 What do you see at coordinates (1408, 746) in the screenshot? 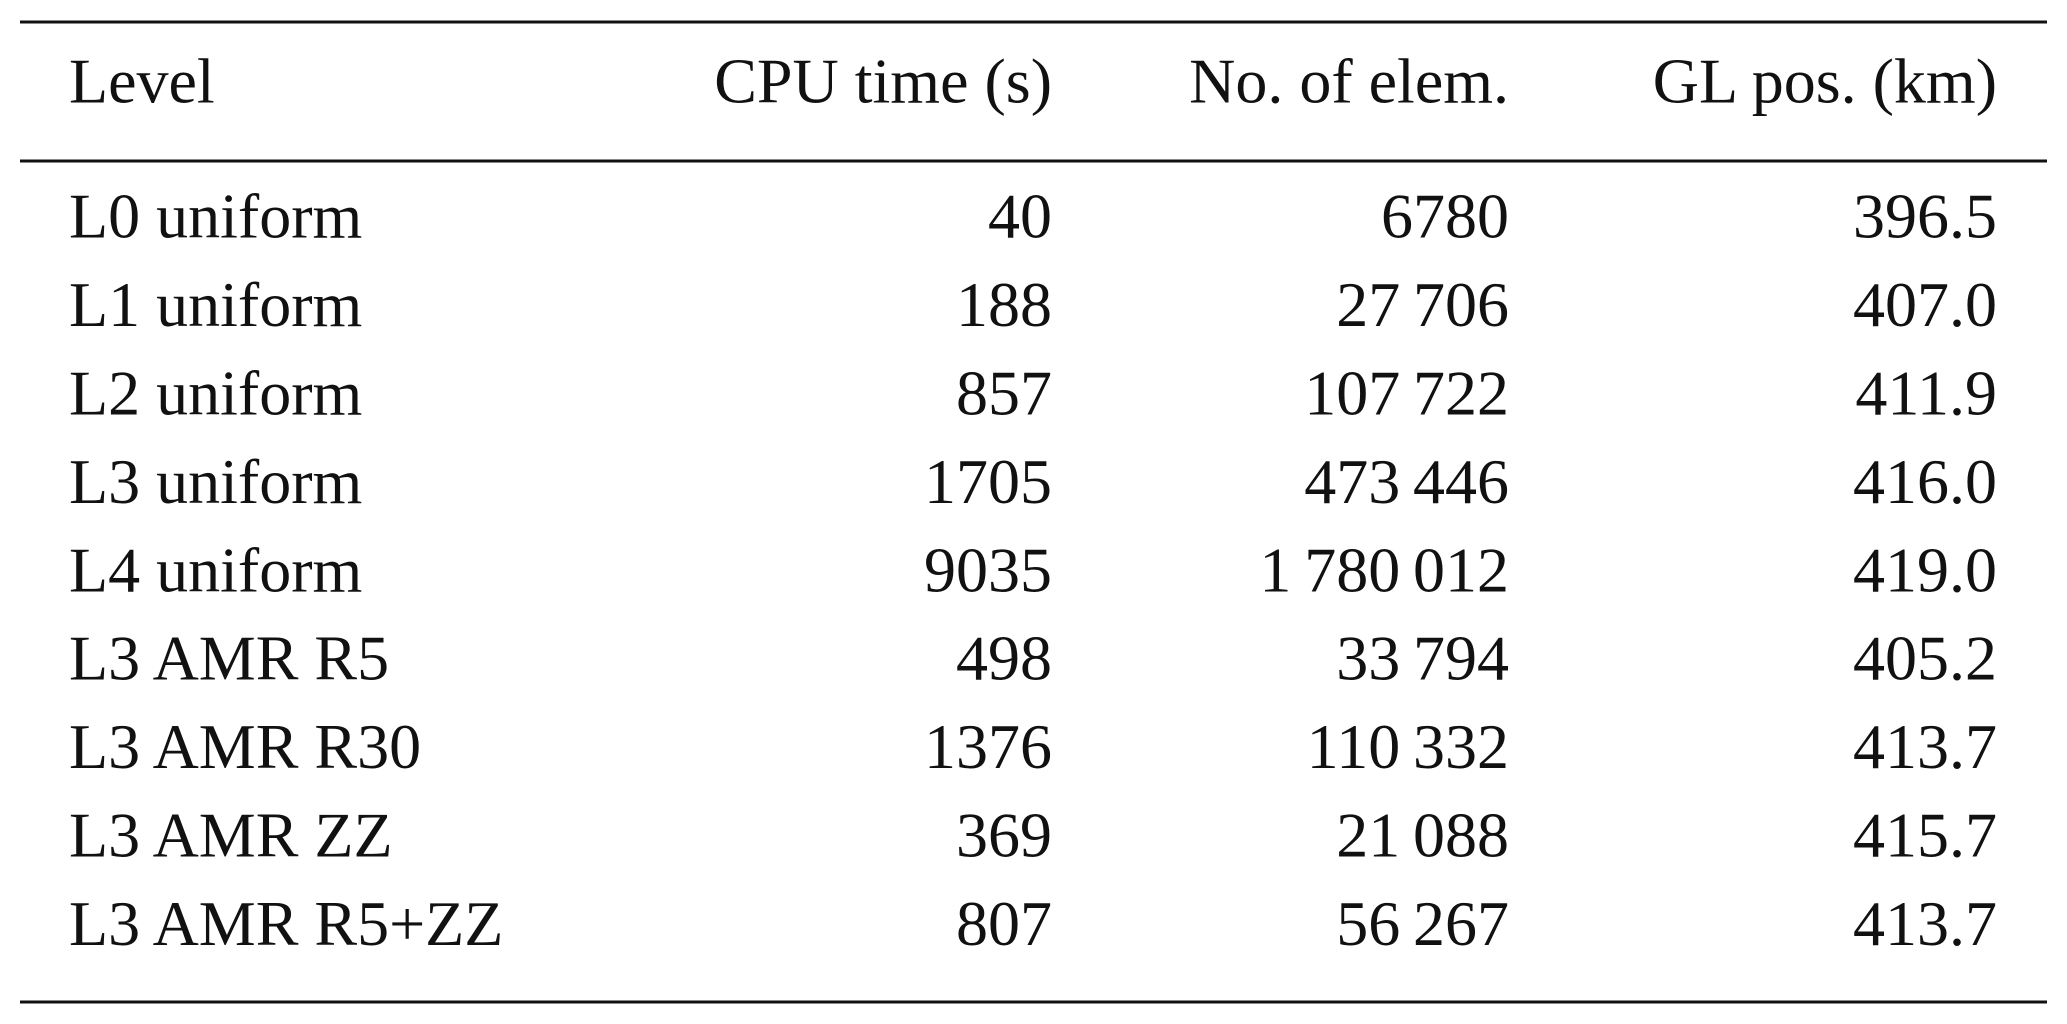
I see `cell: 110 332` at bounding box center [1408, 746].